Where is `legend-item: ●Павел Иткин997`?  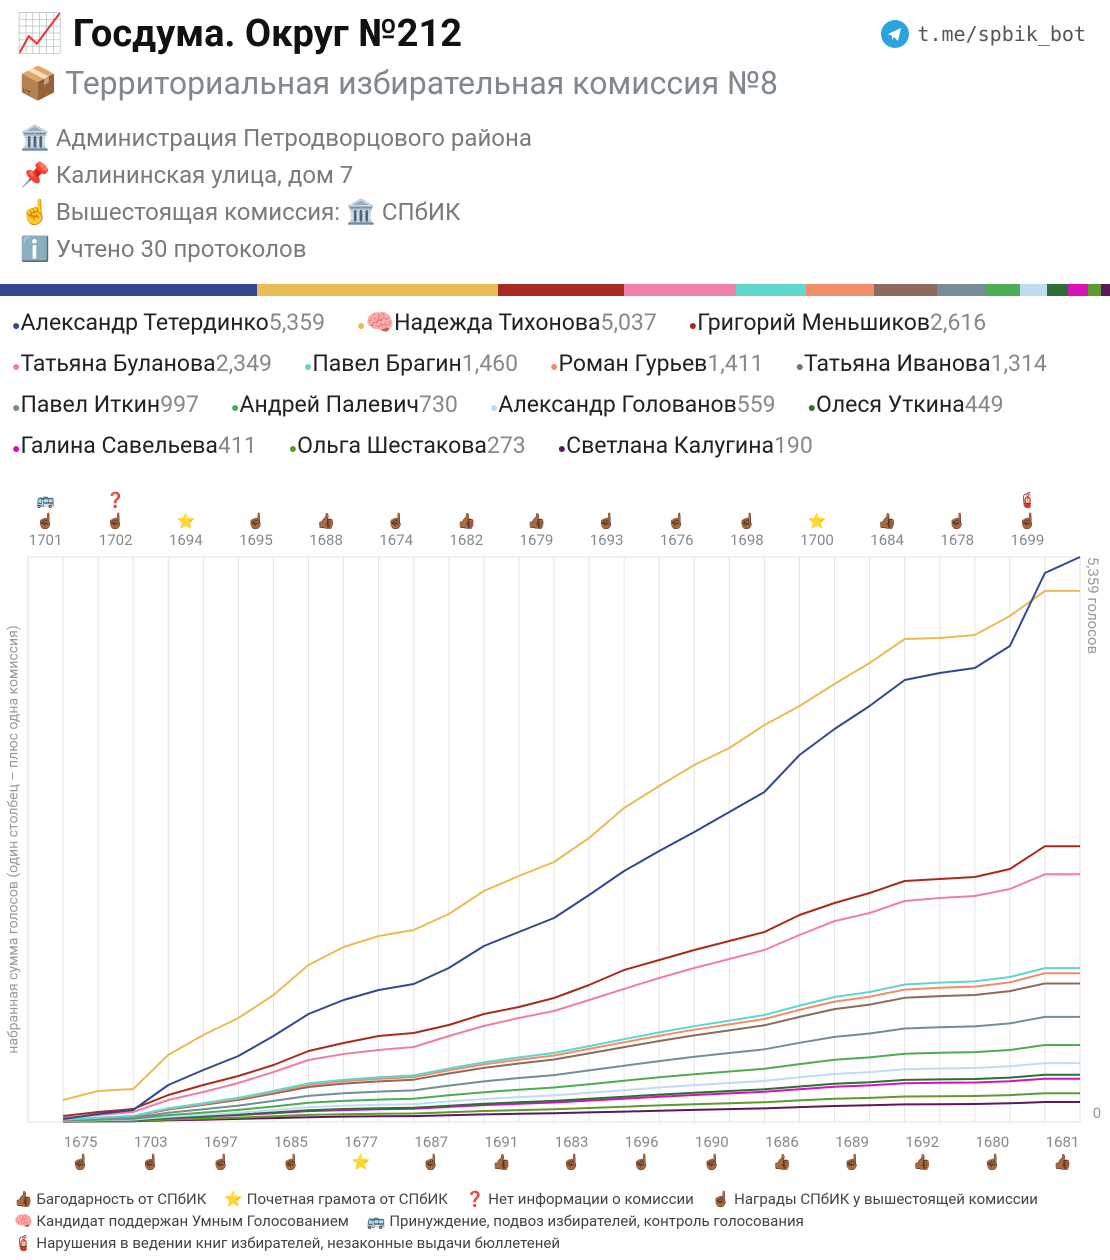
legend-item: ●Павел Иткин997 is located at coordinates (105, 406).